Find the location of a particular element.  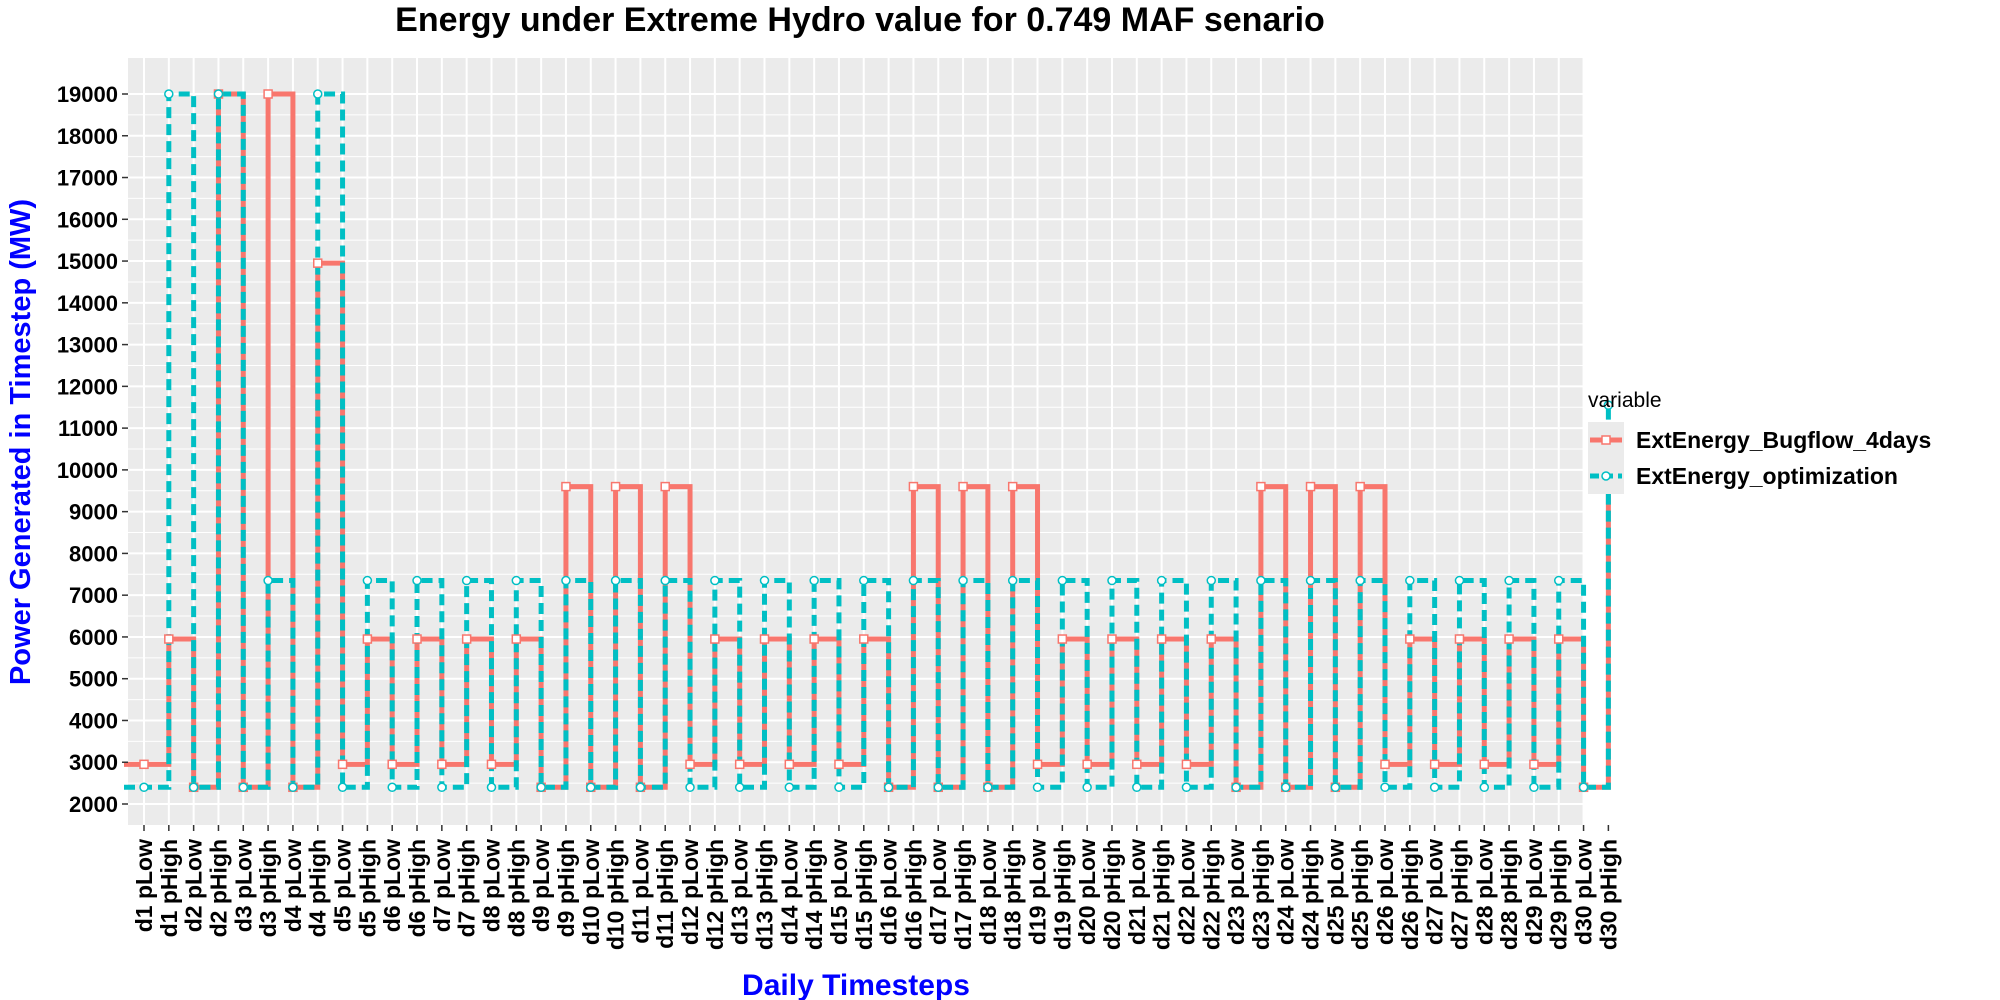

x-tick-label: d15 pHigh is located at coordinates (864, 894).